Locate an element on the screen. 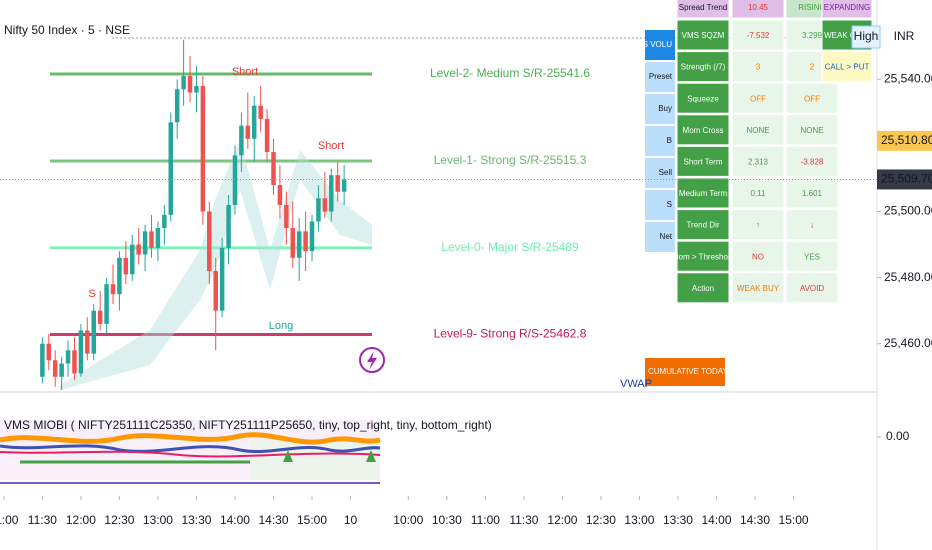  level-label: Level-2- Medium S/R-25541.6 is located at coordinates (510, 73).